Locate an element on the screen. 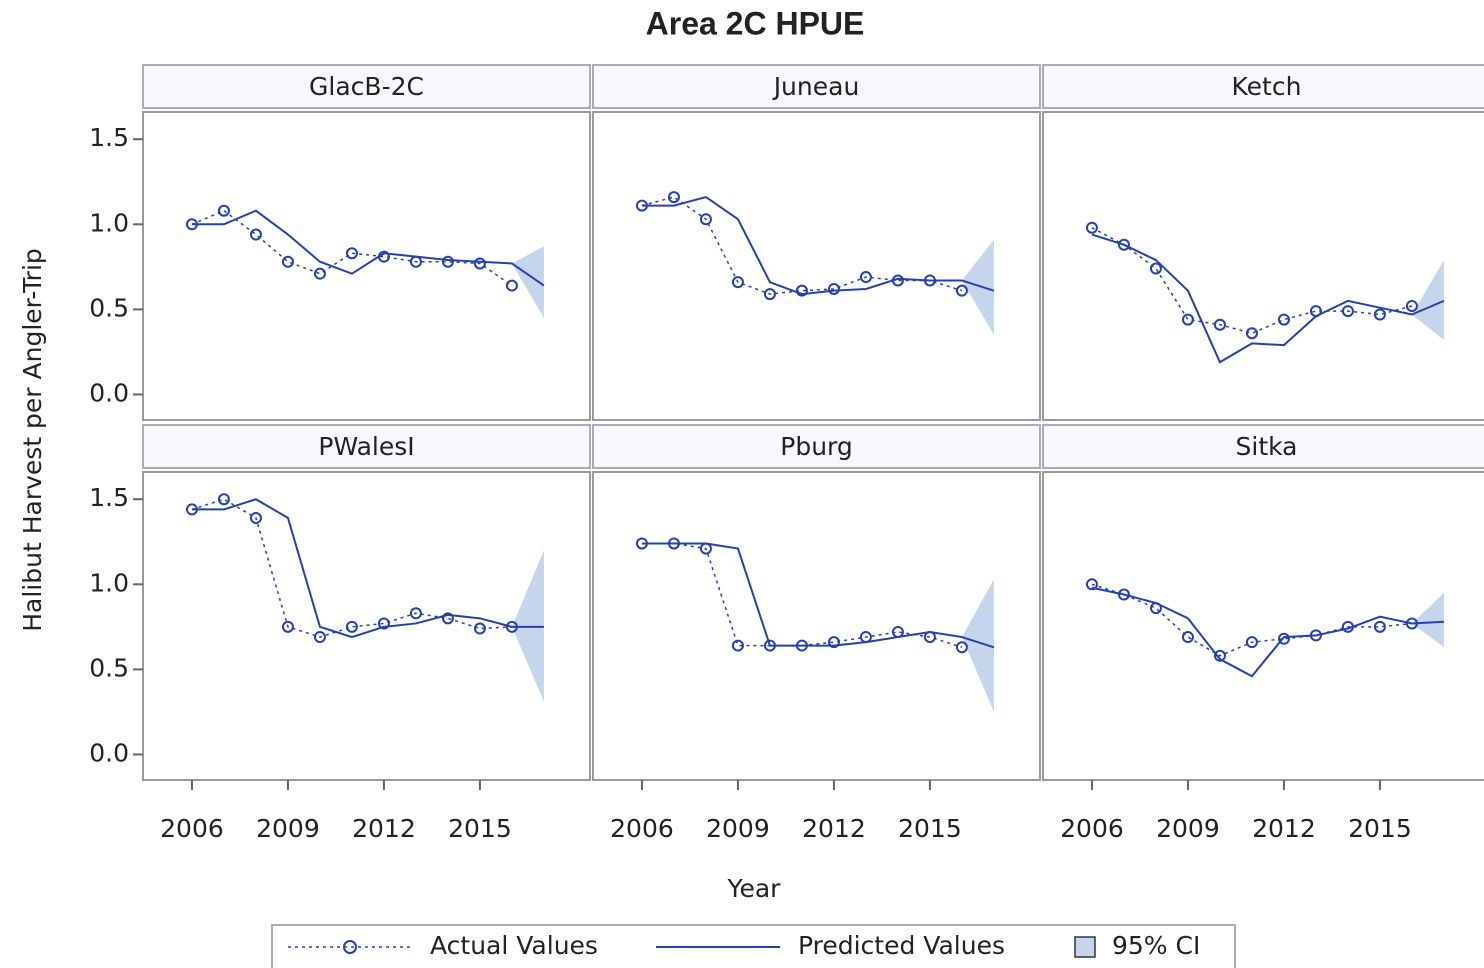  panel-frame is located at coordinates (1263, 266).